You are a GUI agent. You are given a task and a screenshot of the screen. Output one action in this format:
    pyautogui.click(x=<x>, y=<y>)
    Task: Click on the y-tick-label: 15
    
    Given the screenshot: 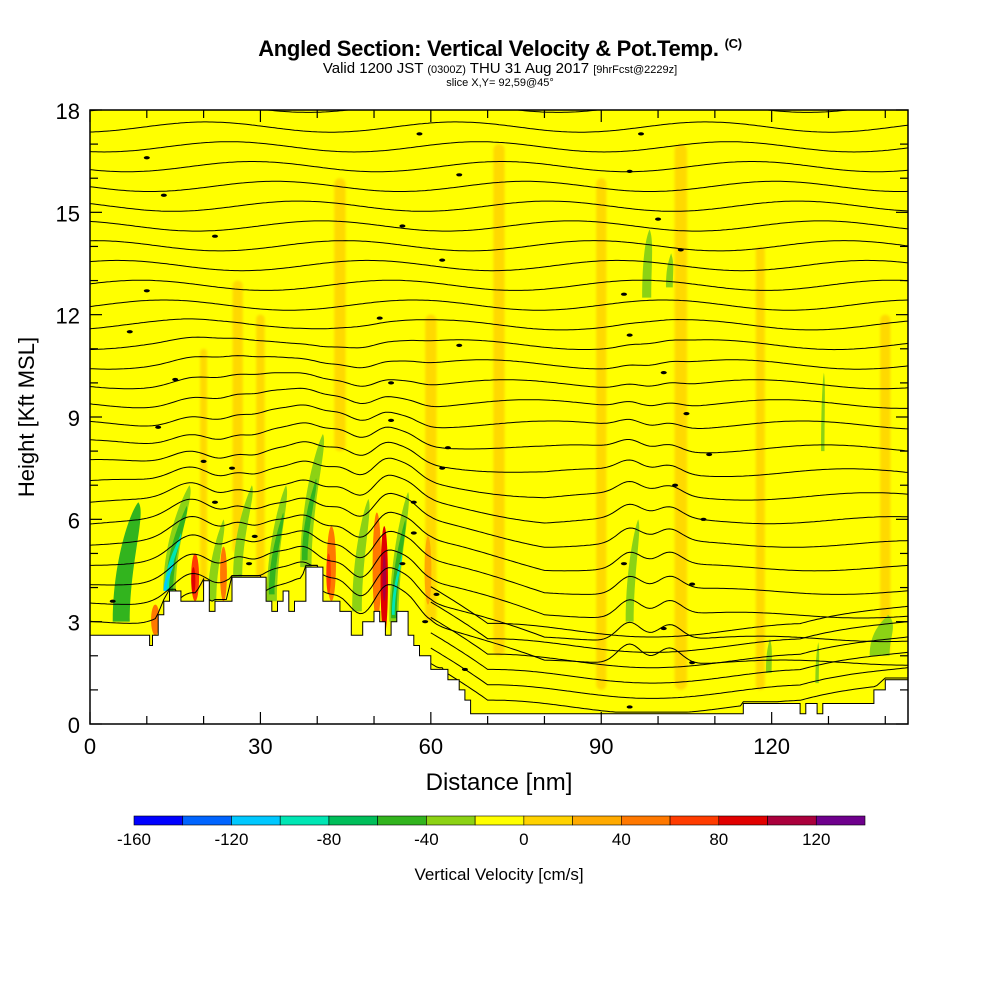 What is the action you would take?
    pyautogui.click(x=68, y=213)
    